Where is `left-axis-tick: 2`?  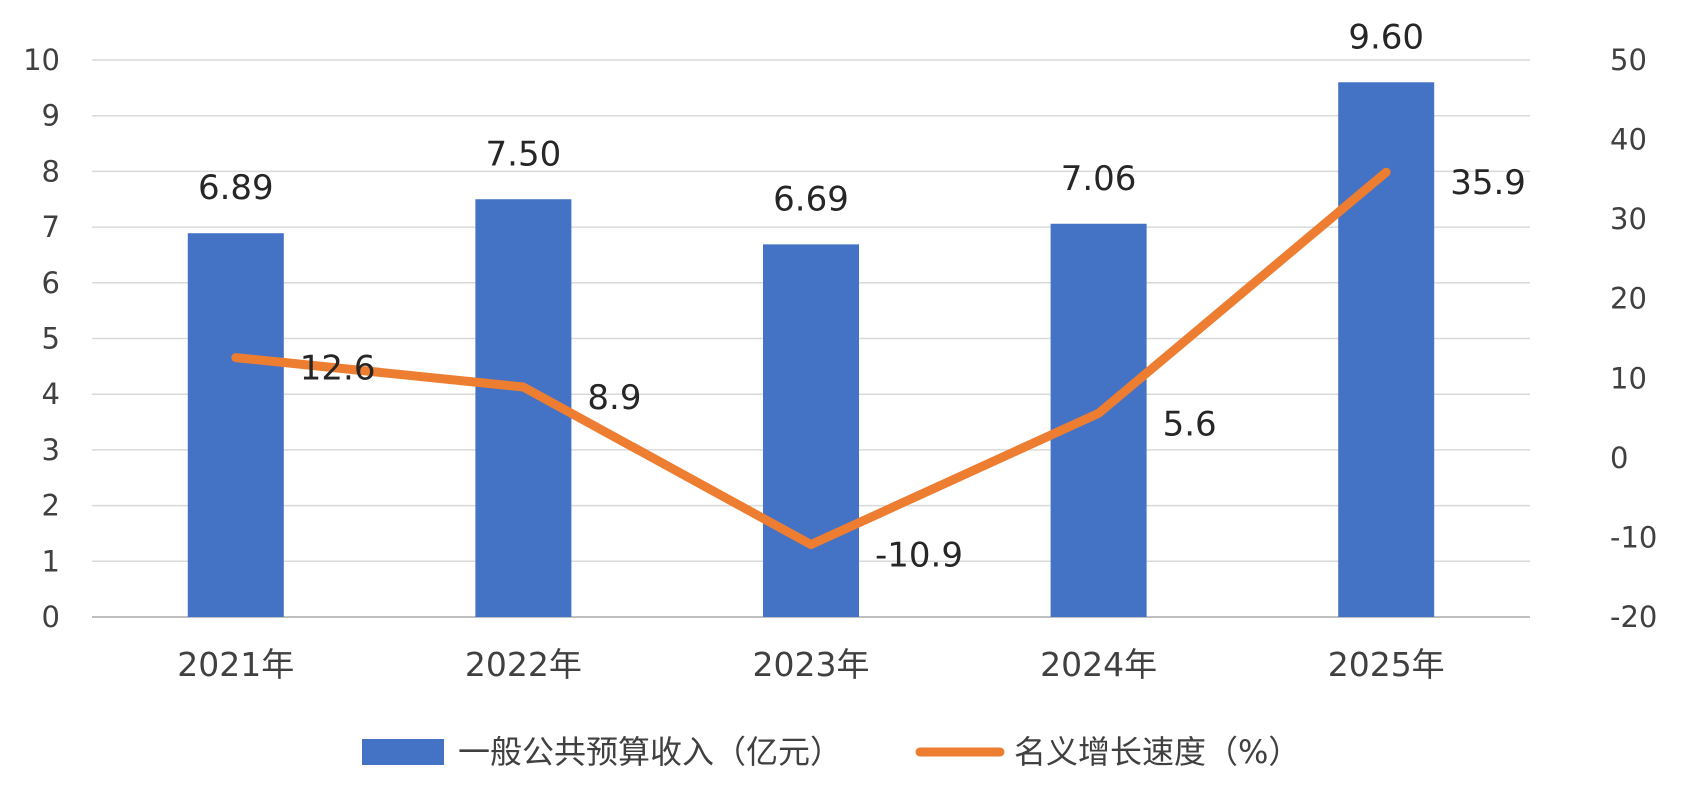
left-axis-tick: 2 is located at coordinates (51, 506).